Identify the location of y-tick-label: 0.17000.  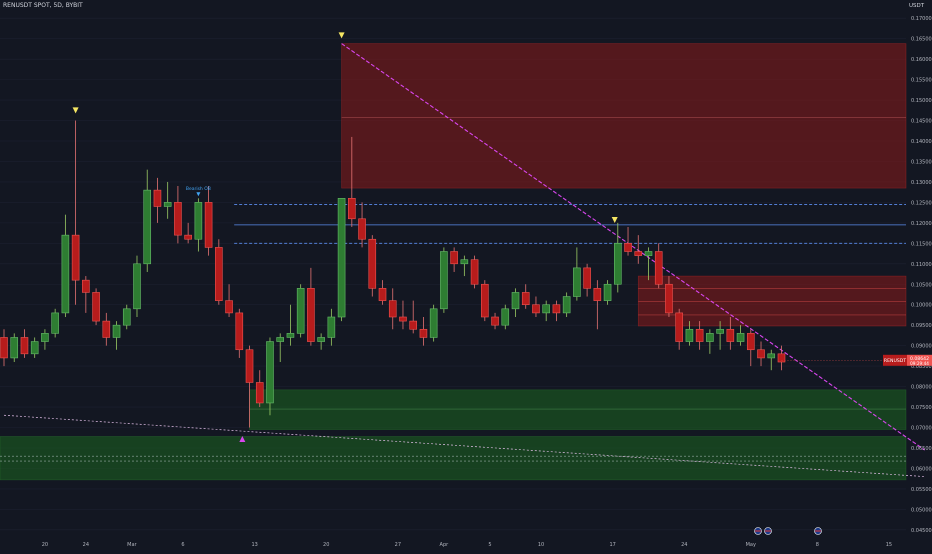
(921, 19).